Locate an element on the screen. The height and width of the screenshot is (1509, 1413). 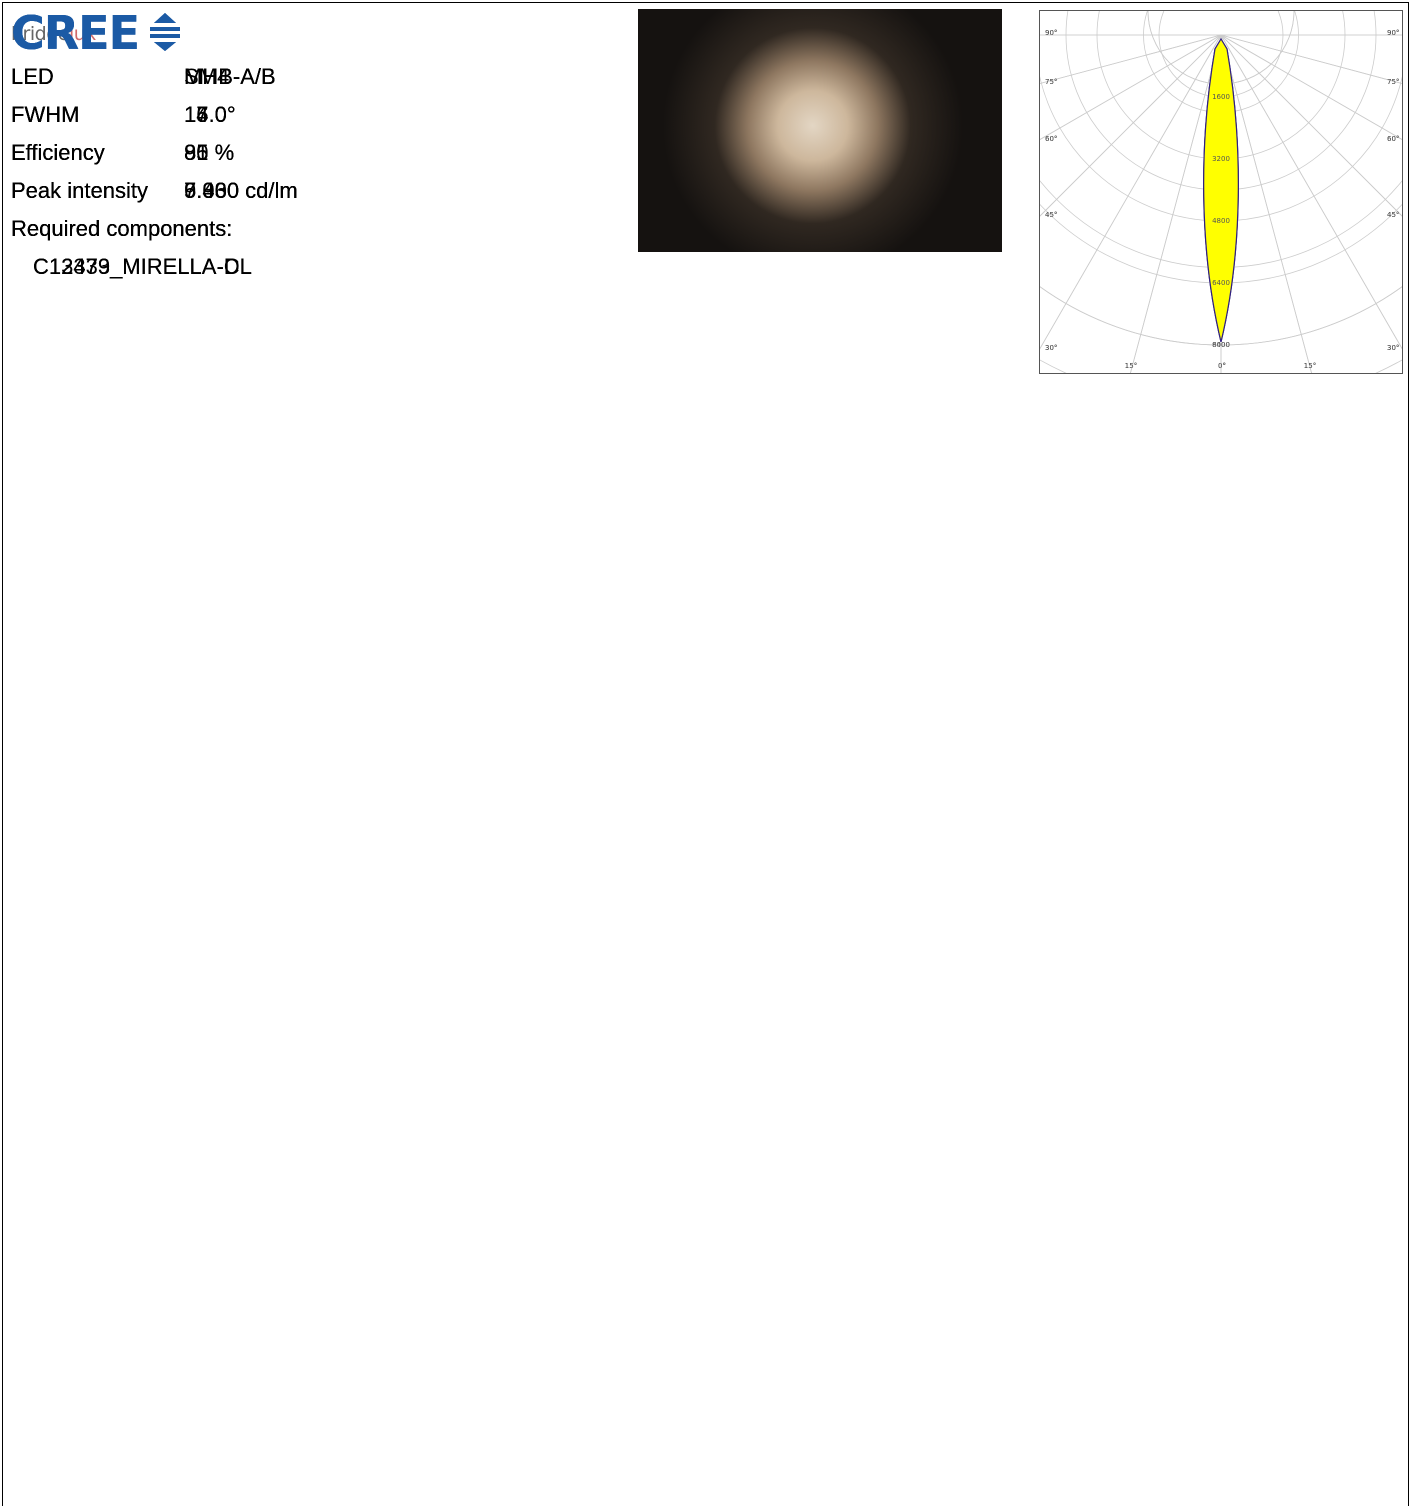
logo: bridgelux is located at coordinates (54, 34).